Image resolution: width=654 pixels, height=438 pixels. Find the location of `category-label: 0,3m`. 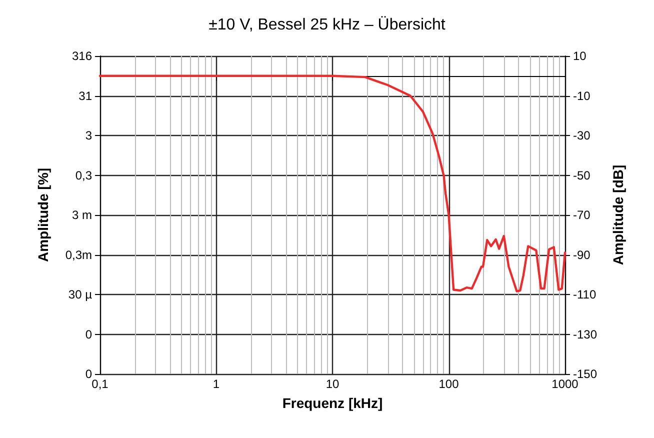

category-label: 0,3m is located at coordinates (78, 255).